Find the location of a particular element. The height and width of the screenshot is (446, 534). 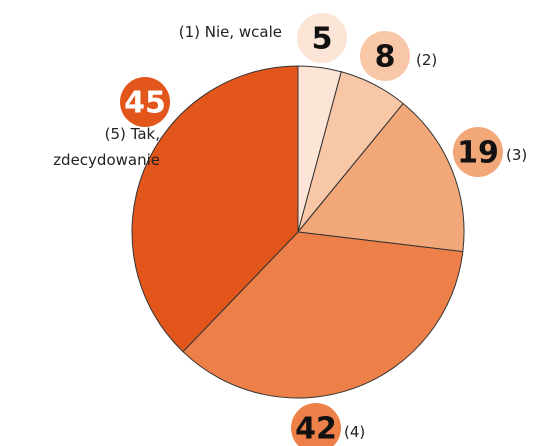

category-label: (3) is located at coordinates (517, 155).